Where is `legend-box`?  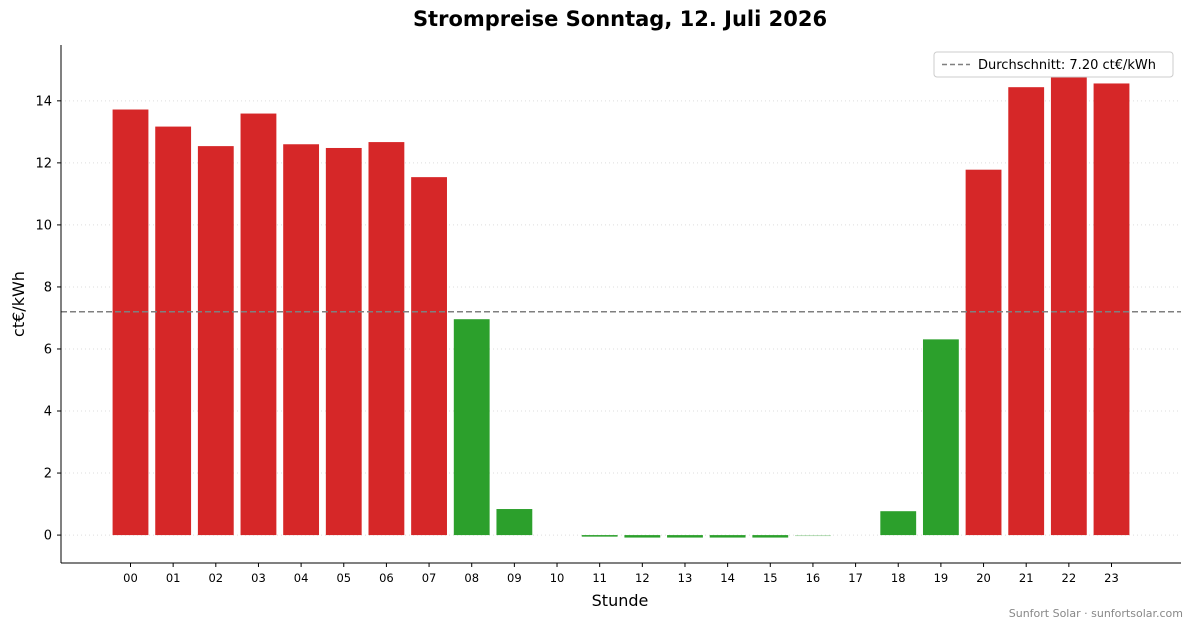
legend-box is located at coordinates (1053, 64).